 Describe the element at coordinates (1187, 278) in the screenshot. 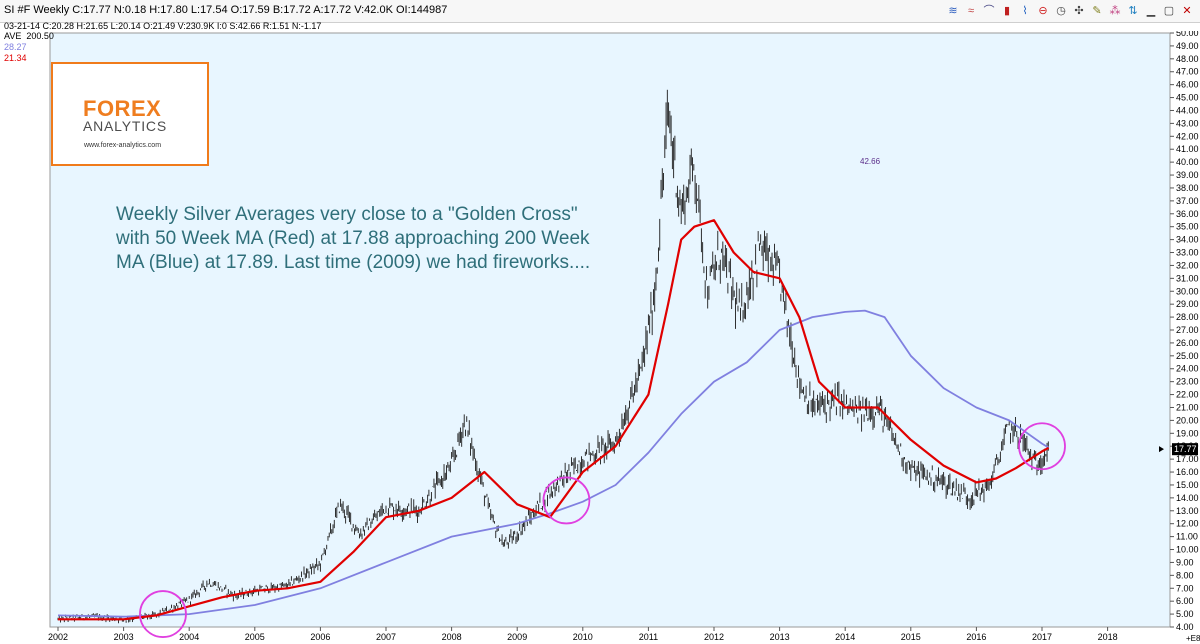

I see `y-tick-label: 31.00` at that location.